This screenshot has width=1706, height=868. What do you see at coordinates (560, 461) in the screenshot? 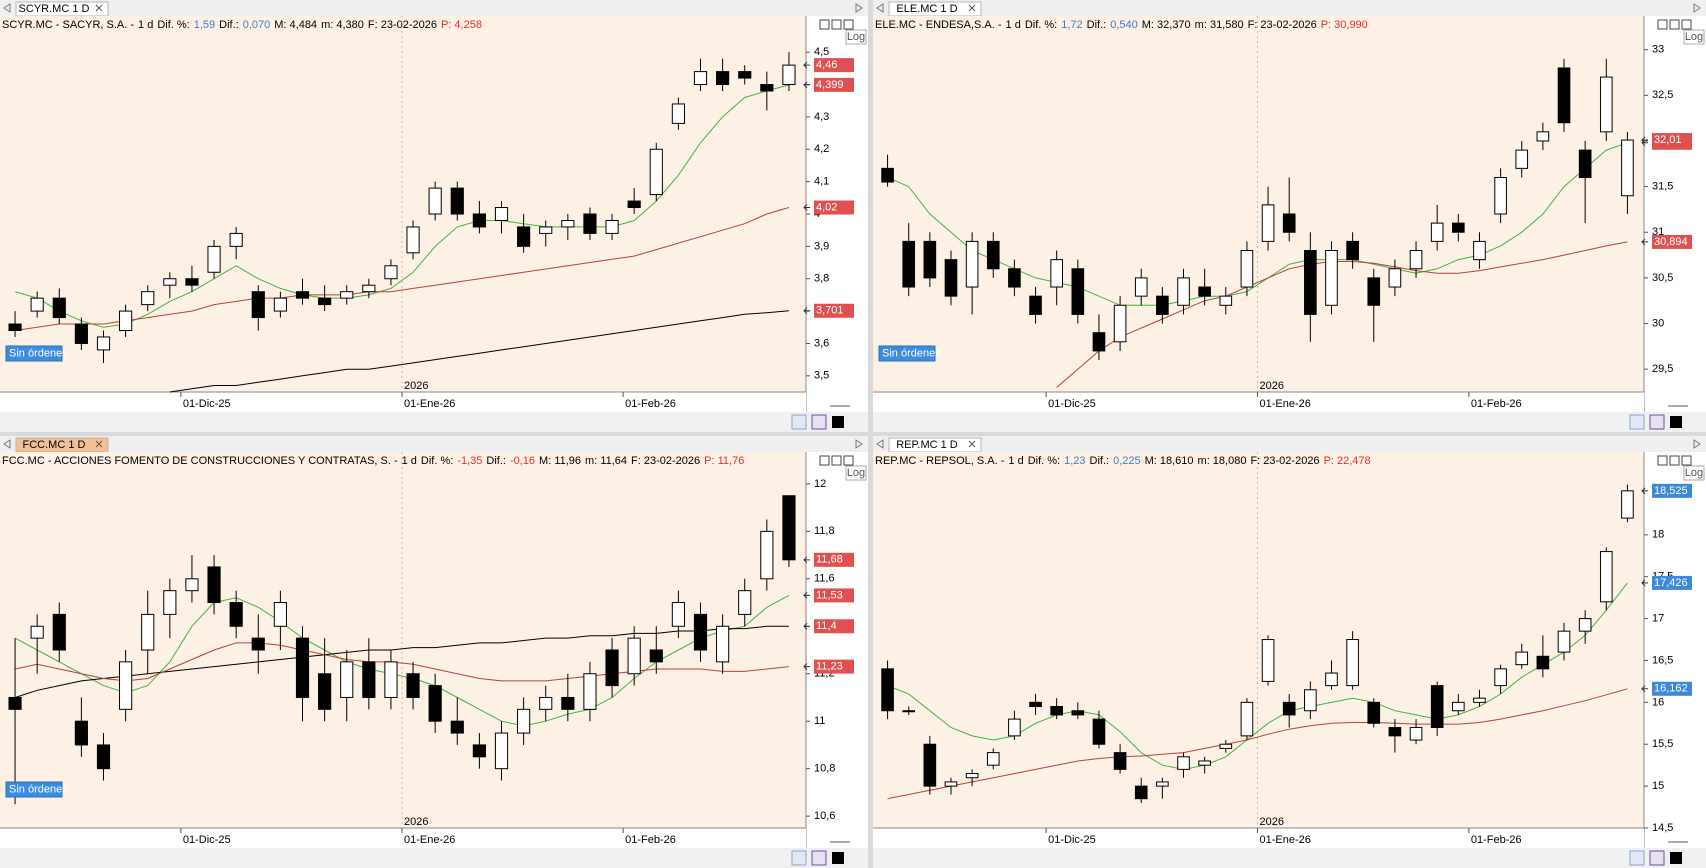
I see `header-segment: M: 11,96` at bounding box center [560, 461].